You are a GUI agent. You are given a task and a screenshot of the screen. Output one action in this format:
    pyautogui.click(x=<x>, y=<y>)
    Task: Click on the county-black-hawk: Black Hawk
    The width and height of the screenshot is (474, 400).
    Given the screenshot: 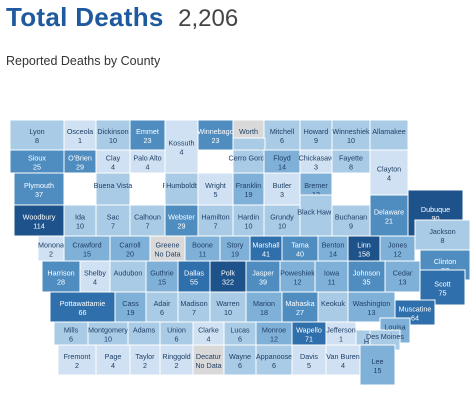 What is the action you would take?
    pyautogui.click(x=316, y=215)
    